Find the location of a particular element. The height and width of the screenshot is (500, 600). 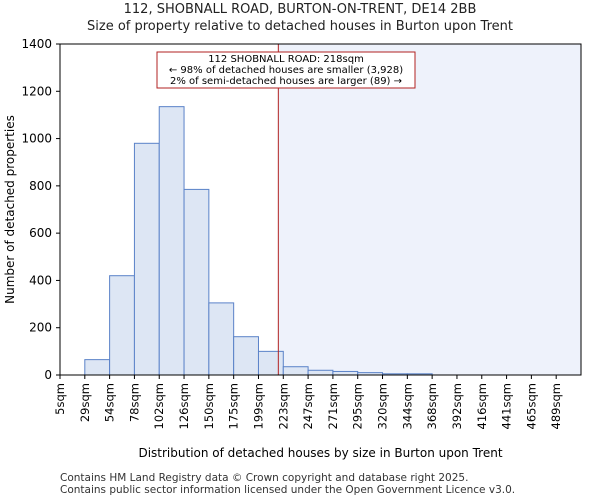

x-tick-label: 320sqm is located at coordinates (383, 406).